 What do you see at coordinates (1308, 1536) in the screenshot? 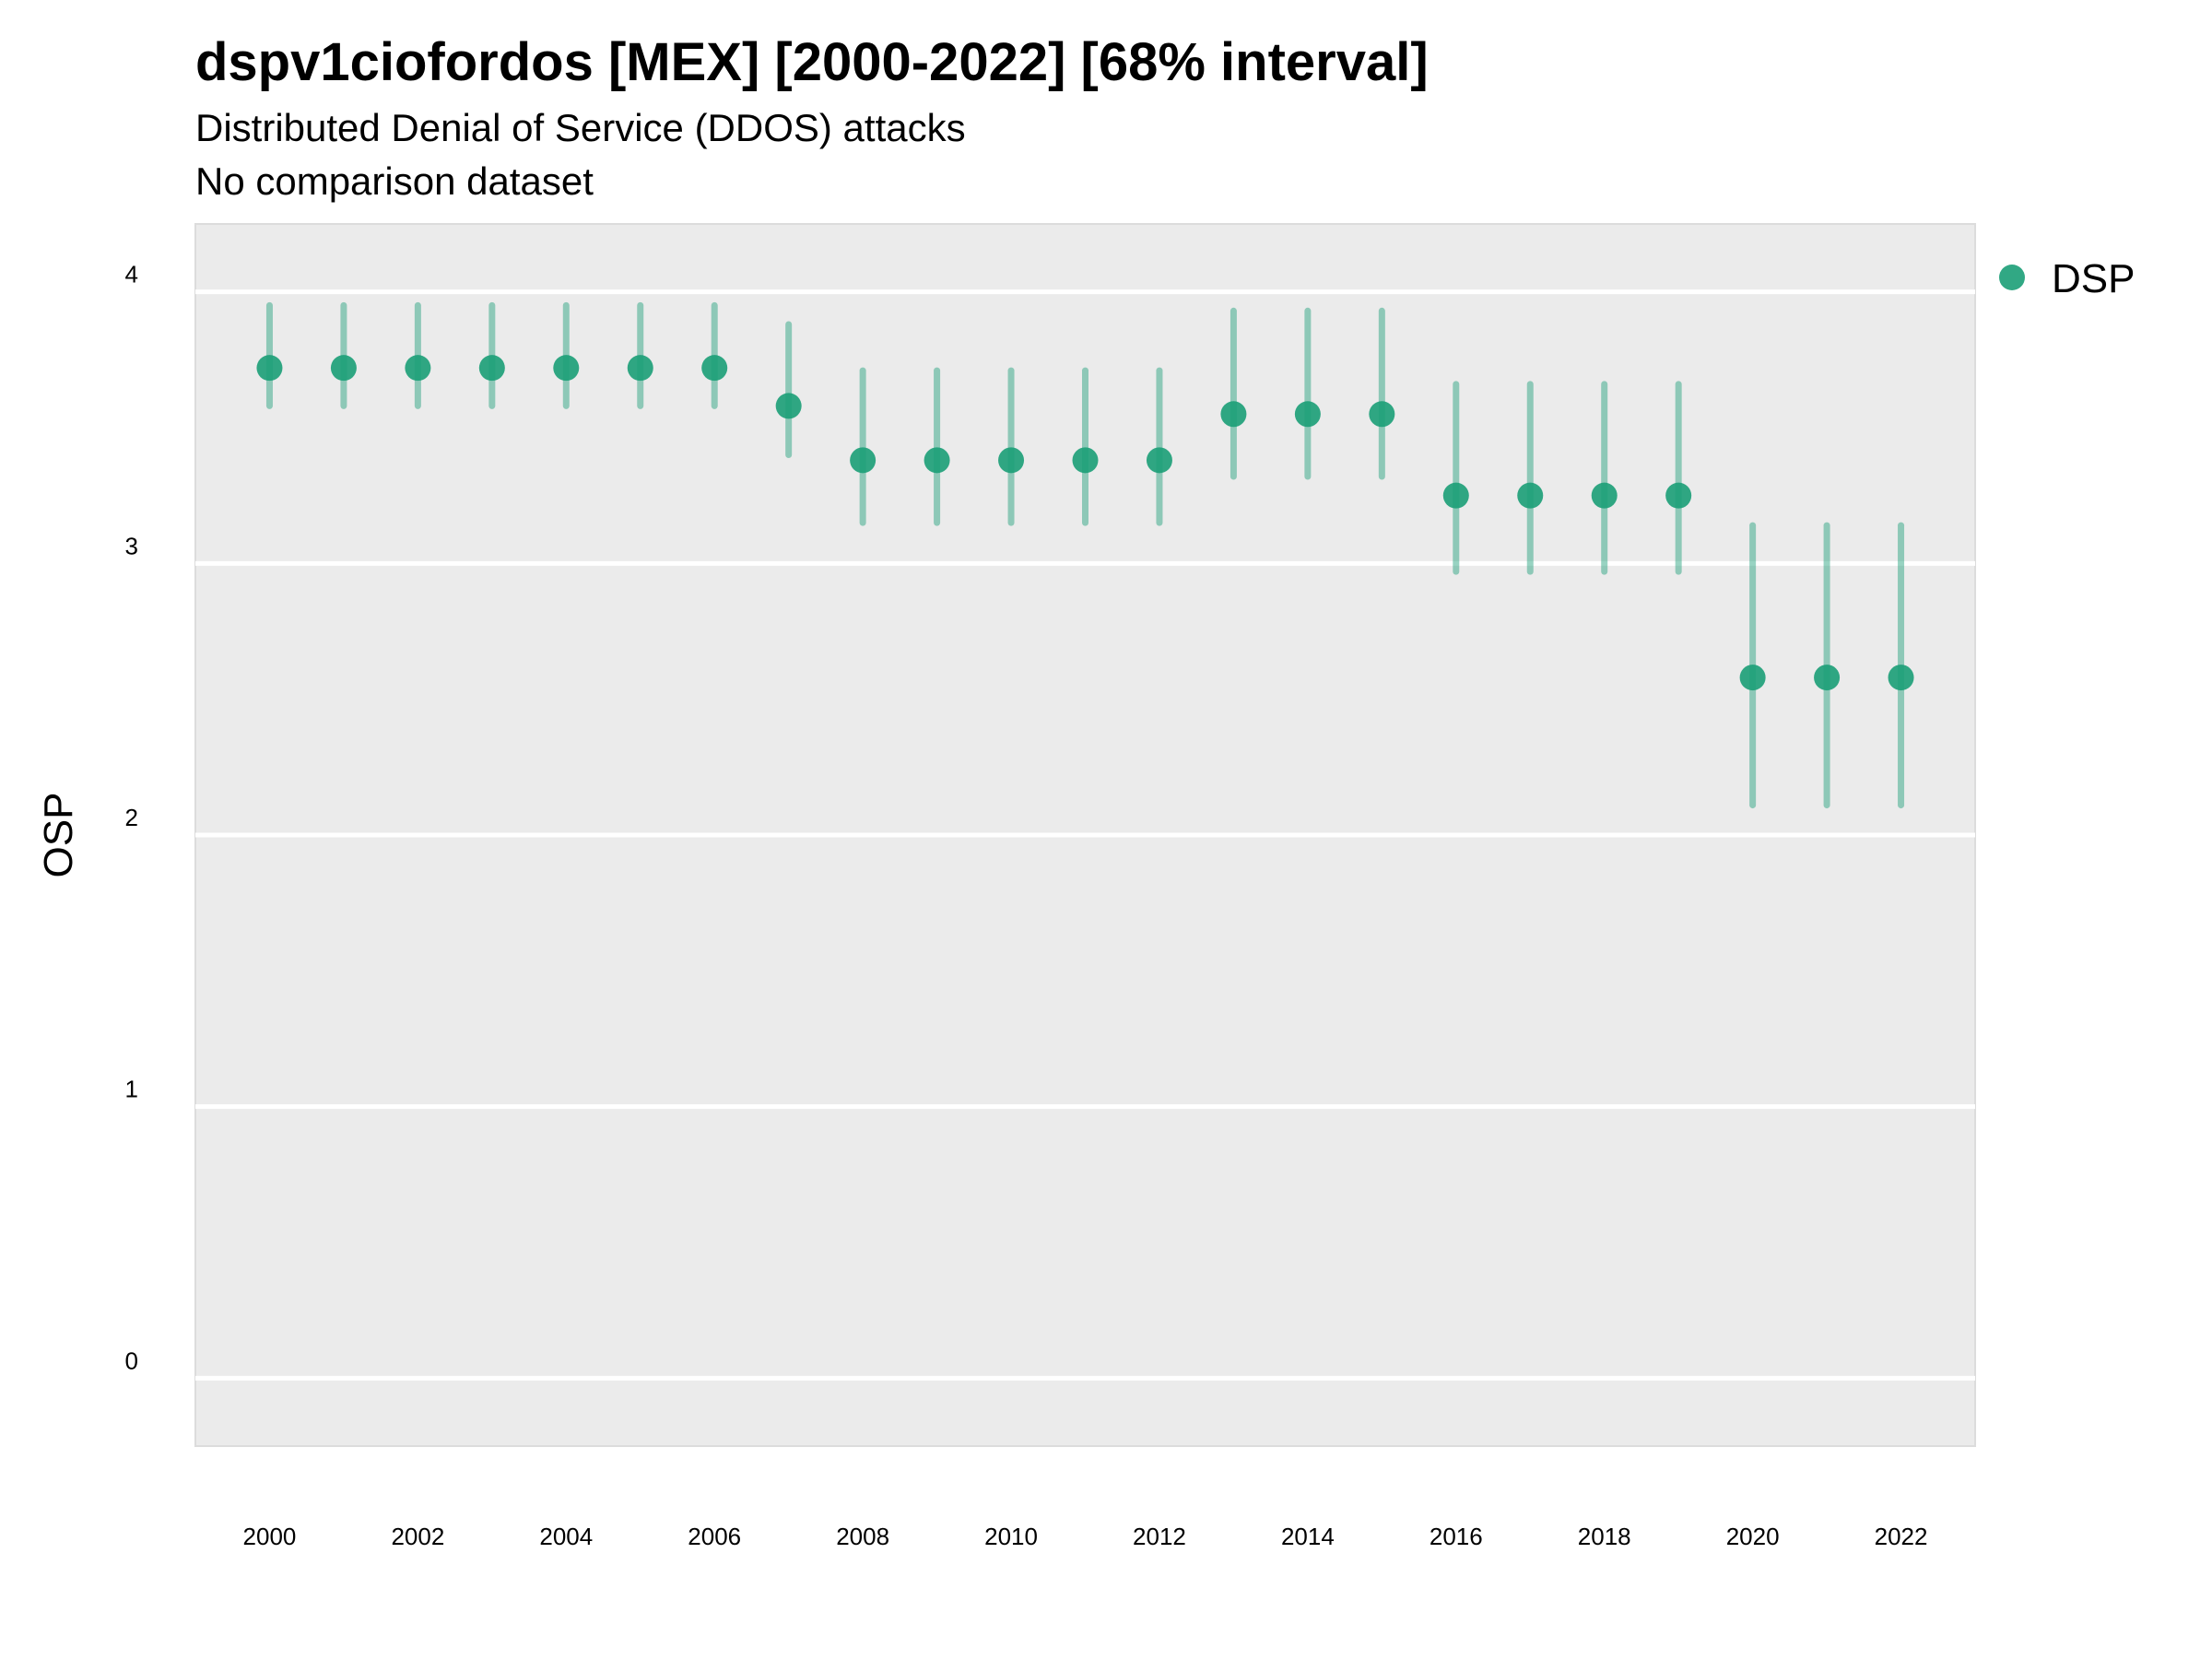
I see `x-tick-label: 2014` at bounding box center [1308, 1536].